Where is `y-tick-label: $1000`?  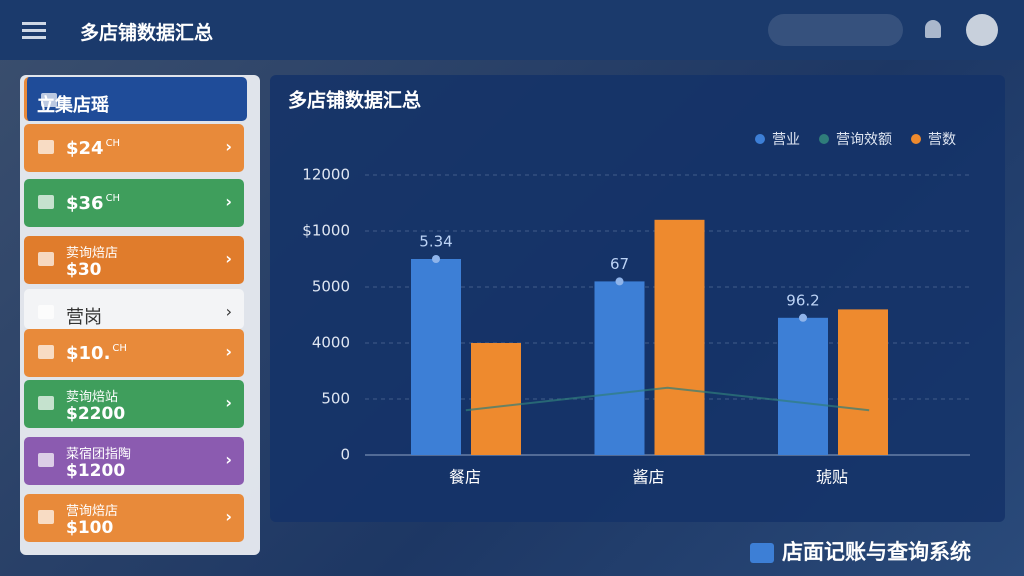
y-tick-label: $1000 is located at coordinates (326, 231).